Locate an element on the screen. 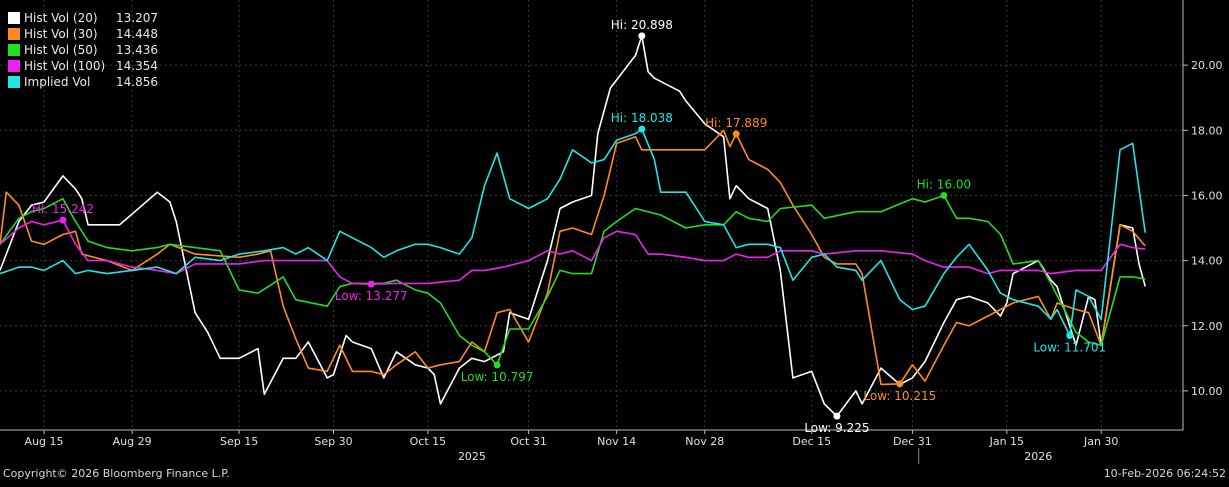 This screenshot has width=1229, height=487. x-tick-label: Sep 15 is located at coordinates (239, 441).